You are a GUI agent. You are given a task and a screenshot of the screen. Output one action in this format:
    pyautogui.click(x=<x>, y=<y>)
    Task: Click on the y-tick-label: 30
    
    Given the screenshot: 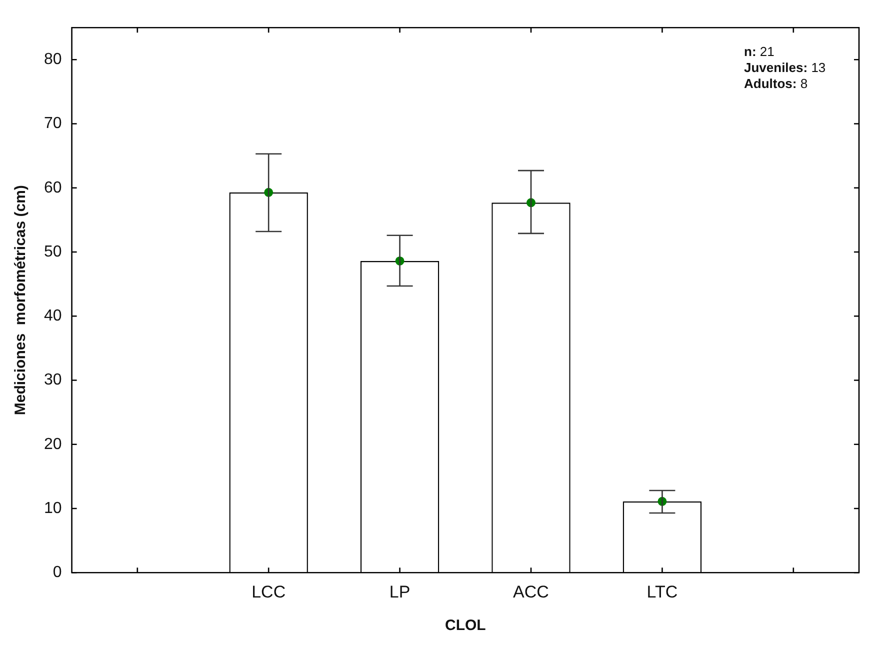 What is the action you would take?
    pyautogui.click(x=53, y=380)
    